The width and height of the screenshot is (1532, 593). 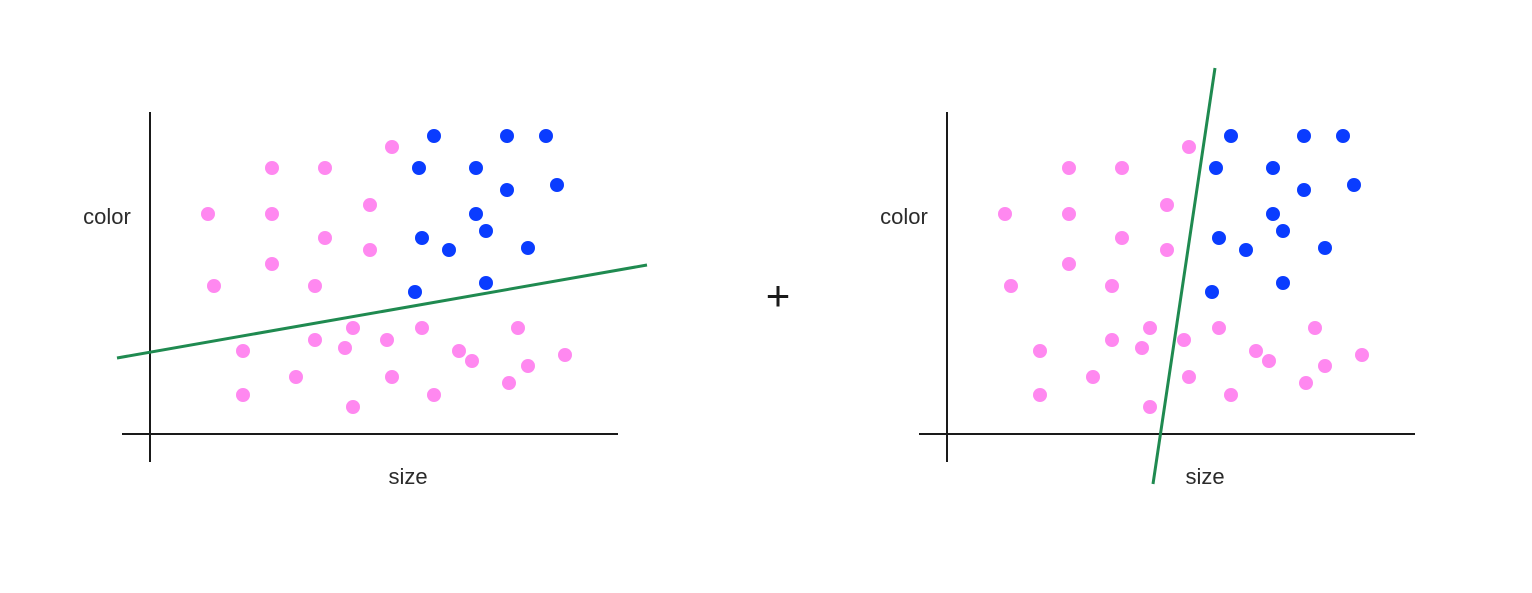 What do you see at coordinates (382, 311) in the screenshot?
I see `left-divider-line` at bounding box center [382, 311].